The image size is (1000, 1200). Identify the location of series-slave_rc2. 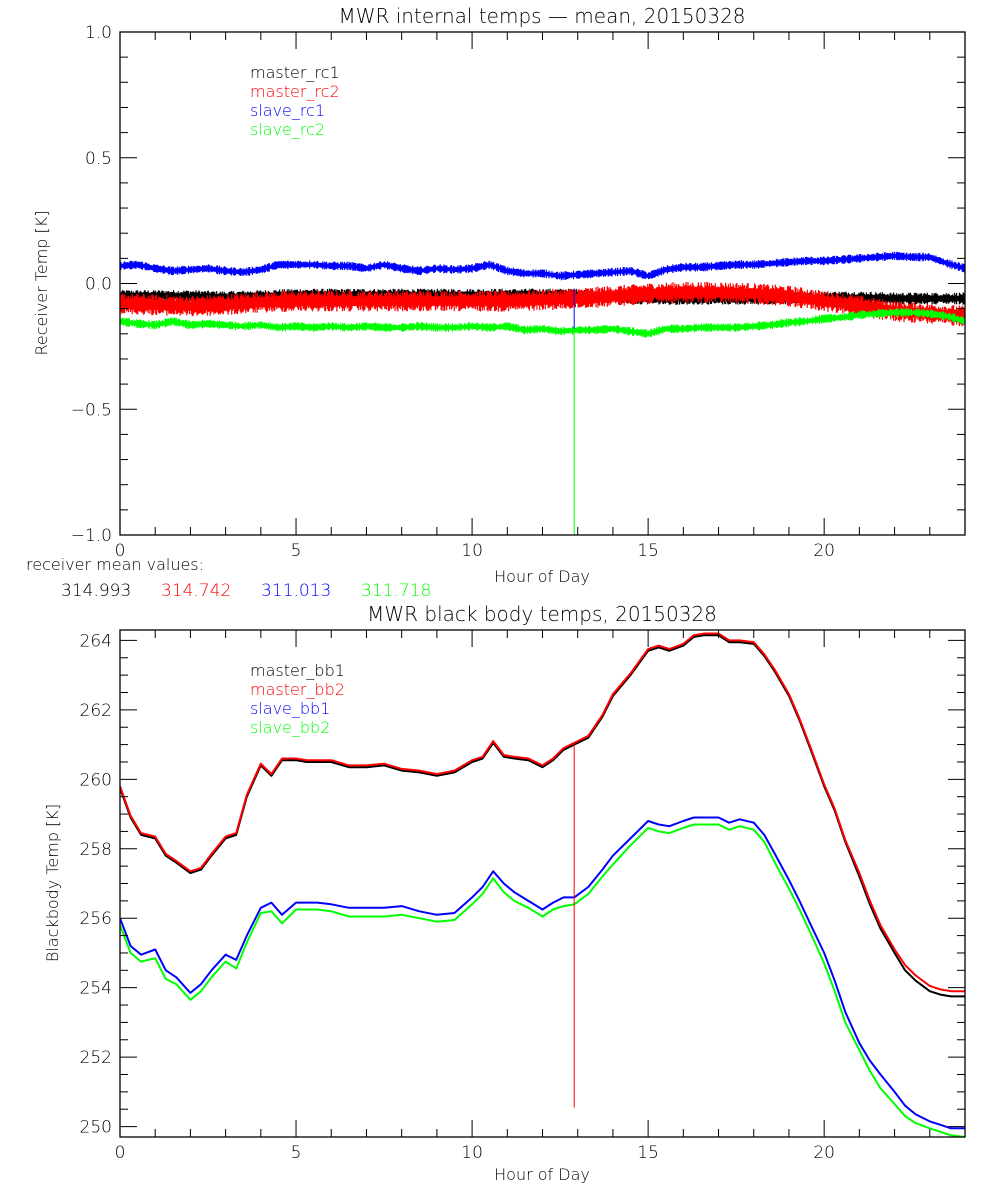
(542, 323).